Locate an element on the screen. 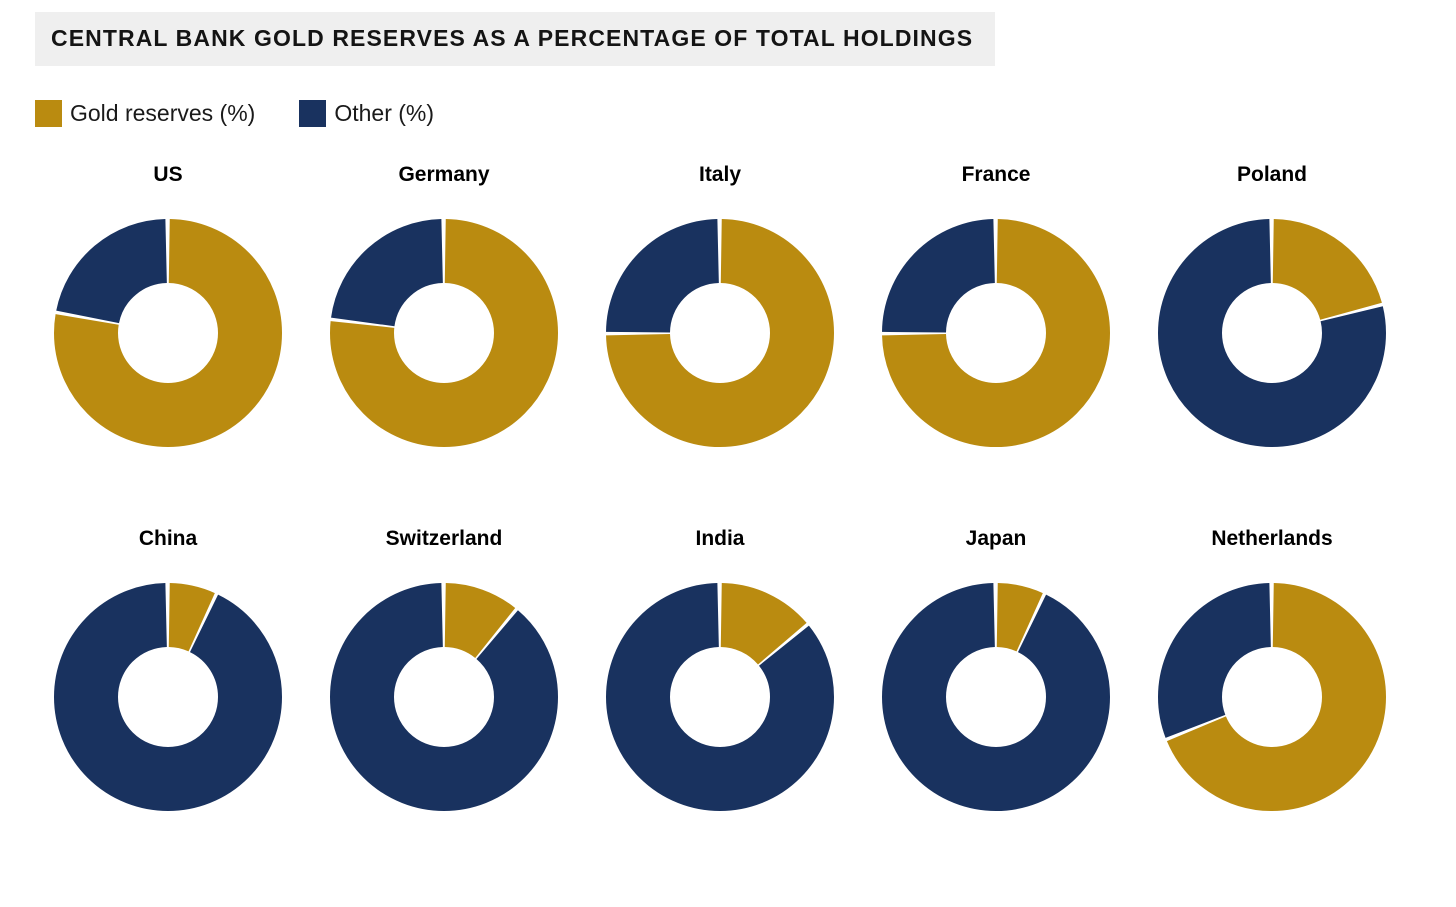  donut-chart-us is located at coordinates (168, 333).